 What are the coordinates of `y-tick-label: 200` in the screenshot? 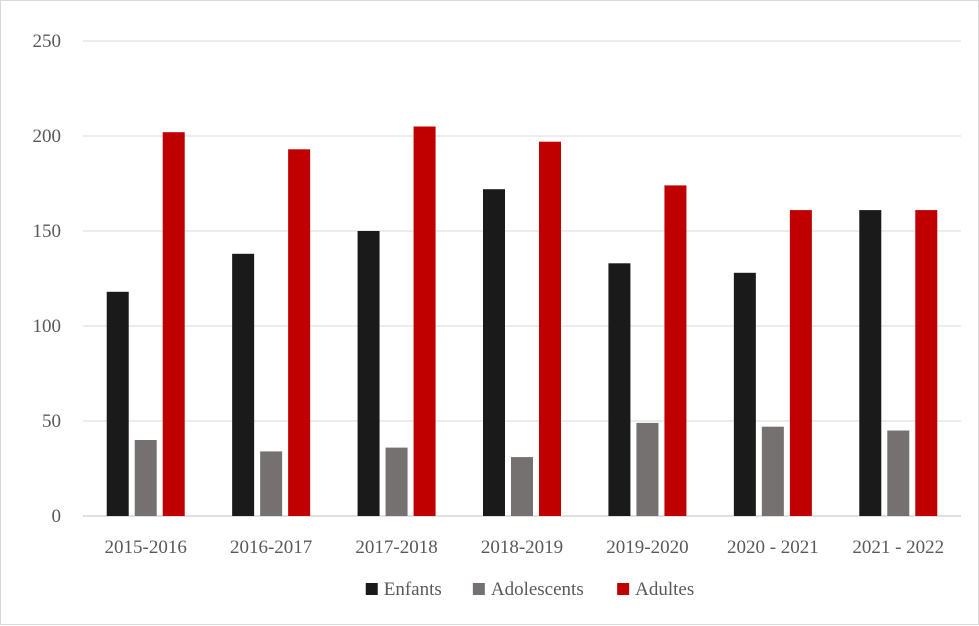 It's located at (47, 136).